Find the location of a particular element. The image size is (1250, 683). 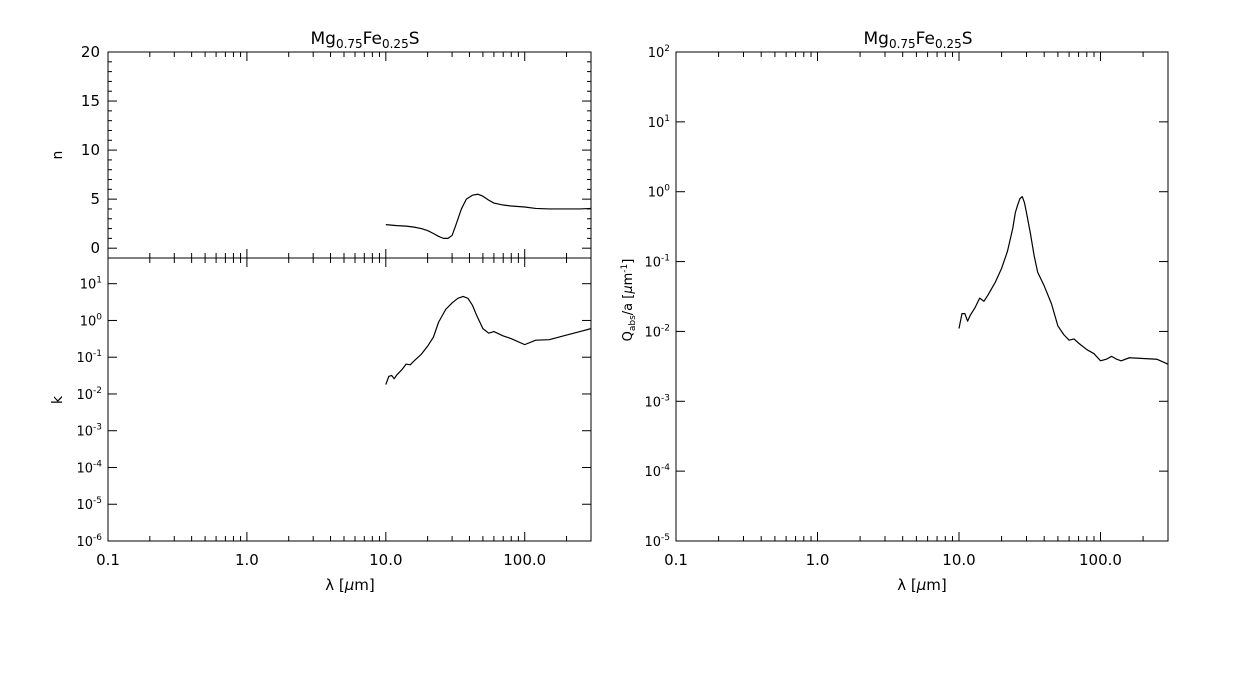

left-xlabel: λ [μm] is located at coordinates (350, 585).